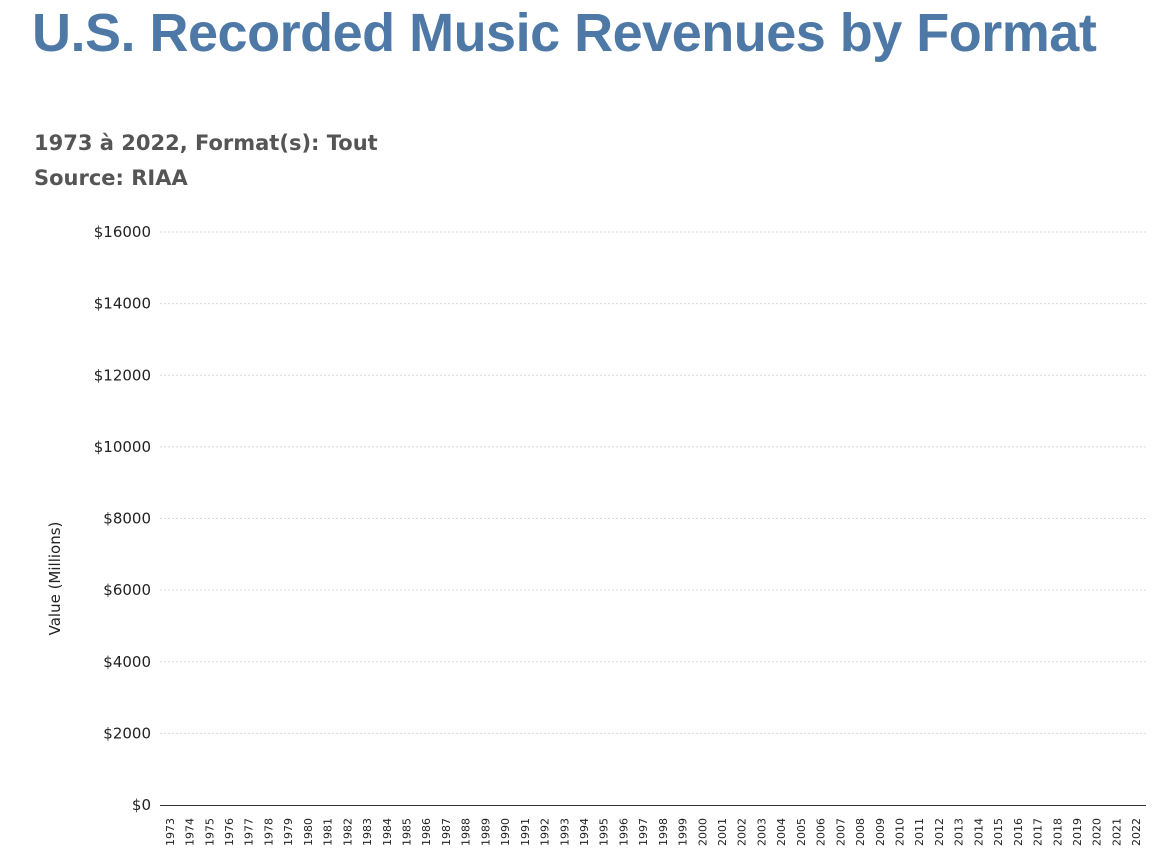 This screenshot has height=862, width=1158. What do you see at coordinates (446, 832) in the screenshot?
I see `x-tick-label: 1987` at bounding box center [446, 832].